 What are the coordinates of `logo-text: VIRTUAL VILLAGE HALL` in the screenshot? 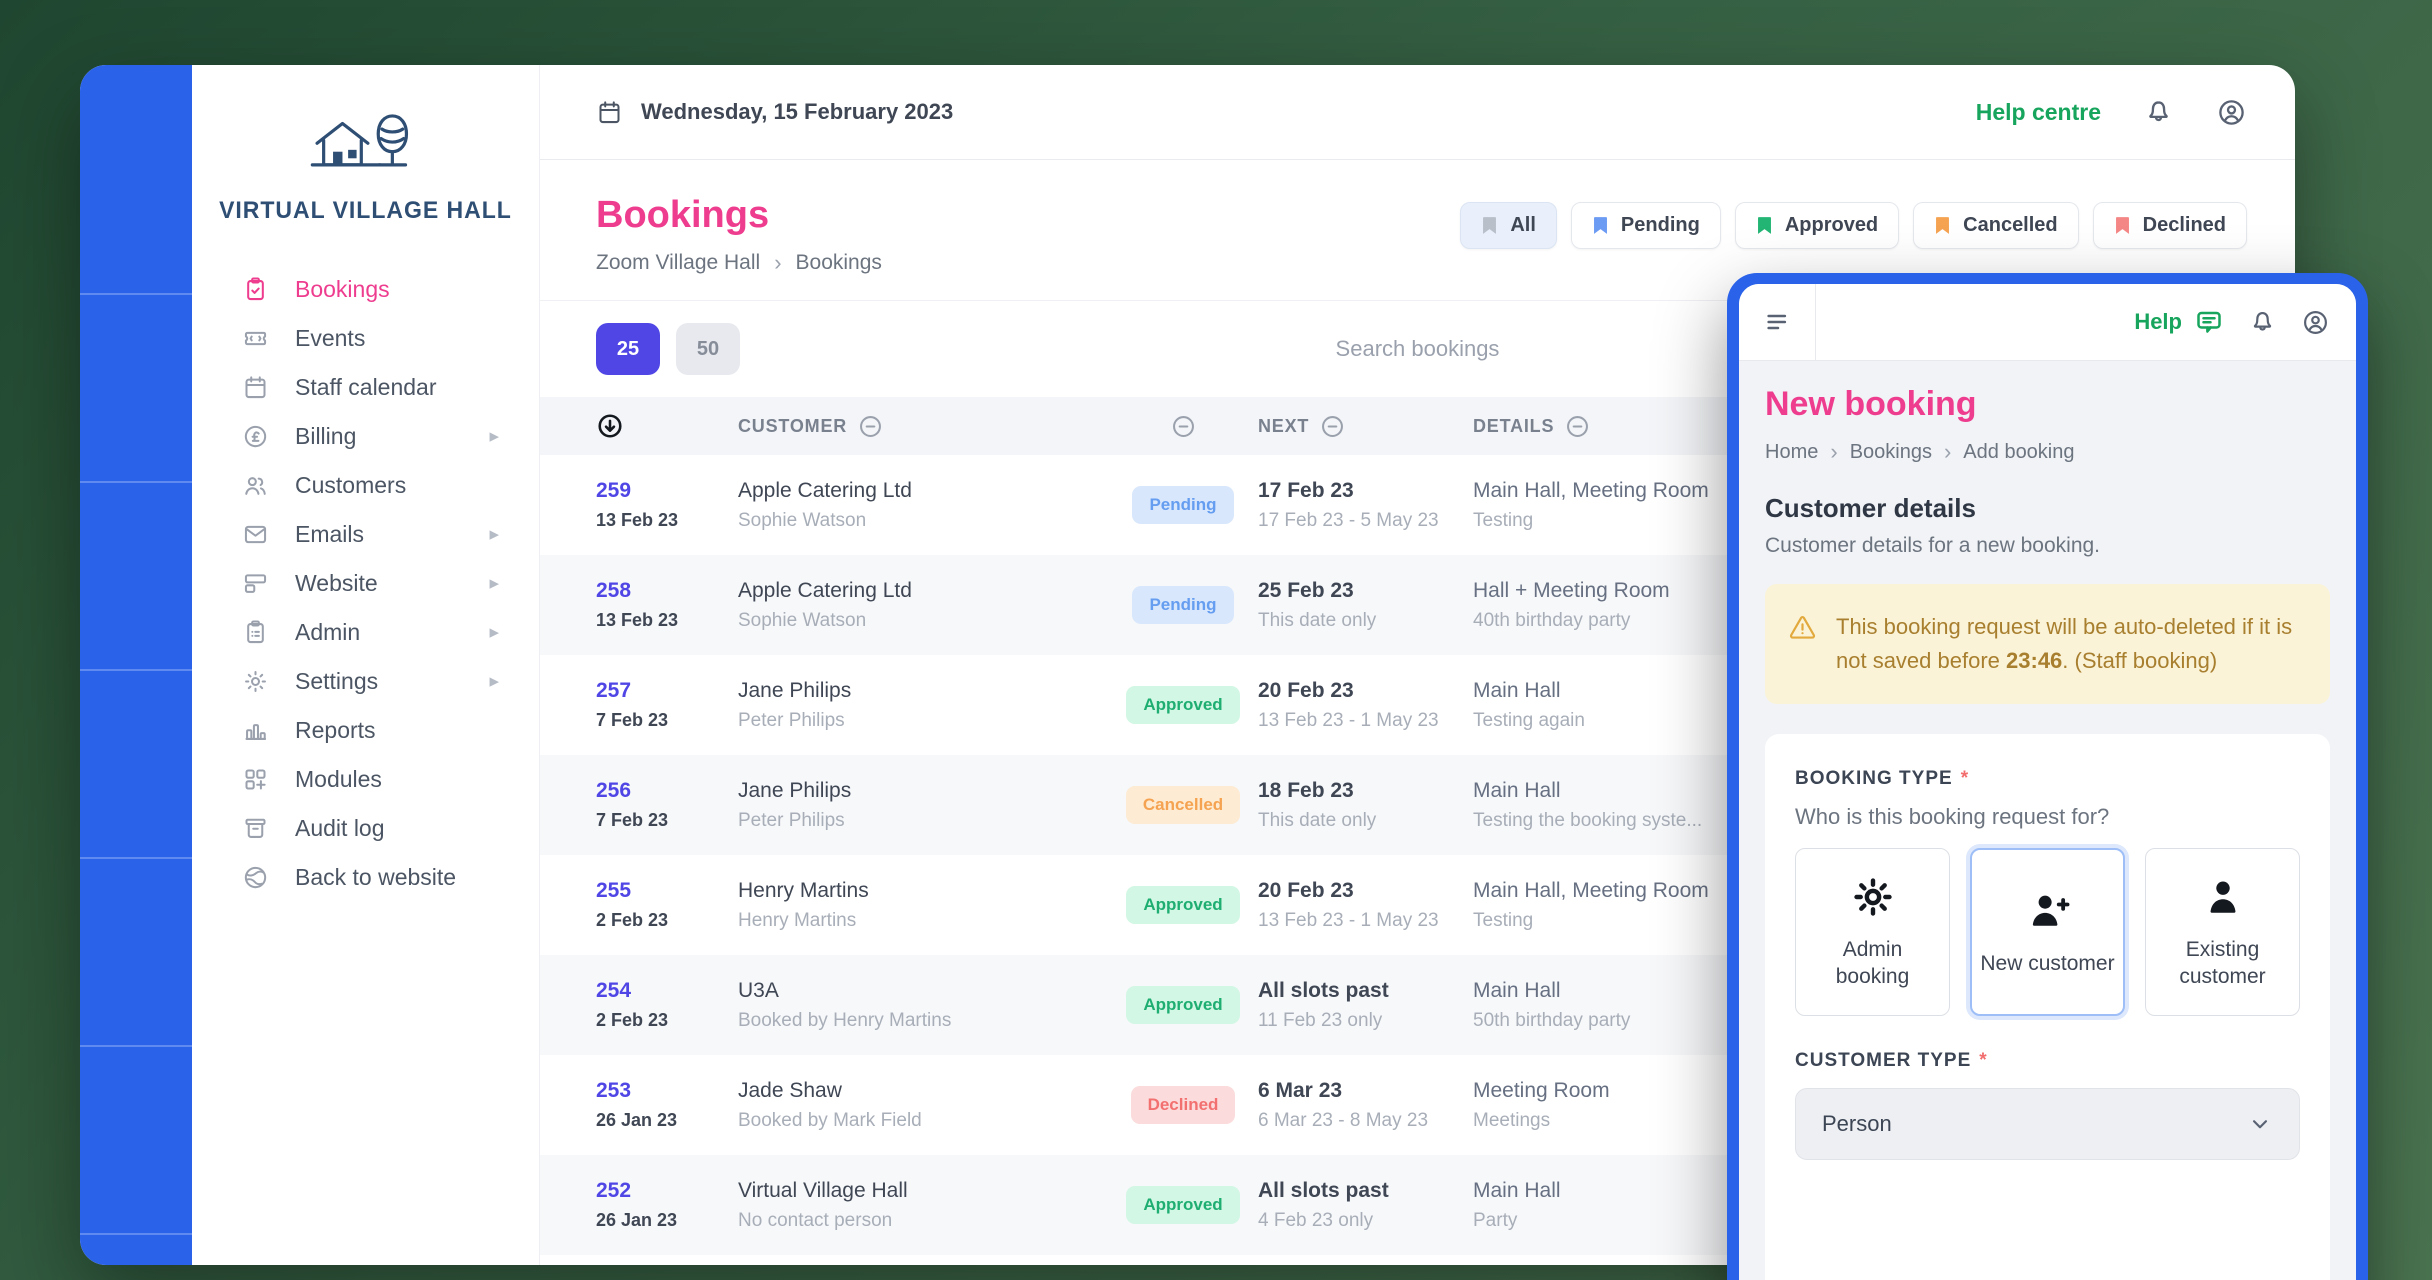 It's located at (365, 210).